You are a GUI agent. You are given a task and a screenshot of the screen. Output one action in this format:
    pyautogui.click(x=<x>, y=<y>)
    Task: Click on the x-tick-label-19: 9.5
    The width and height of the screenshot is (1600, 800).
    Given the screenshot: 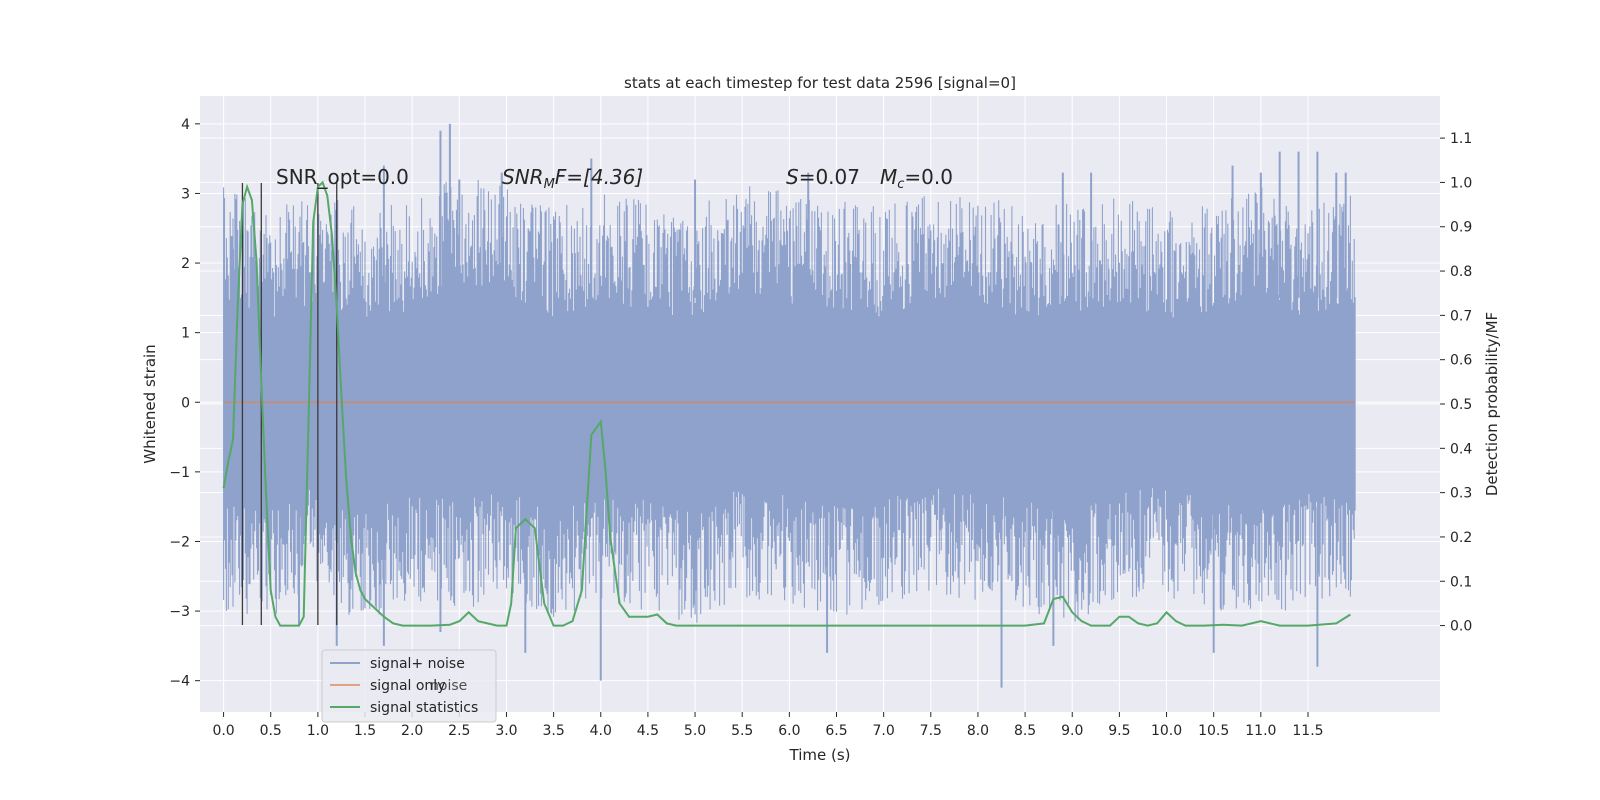 What is the action you would take?
    pyautogui.click(x=1119, y=731)
    